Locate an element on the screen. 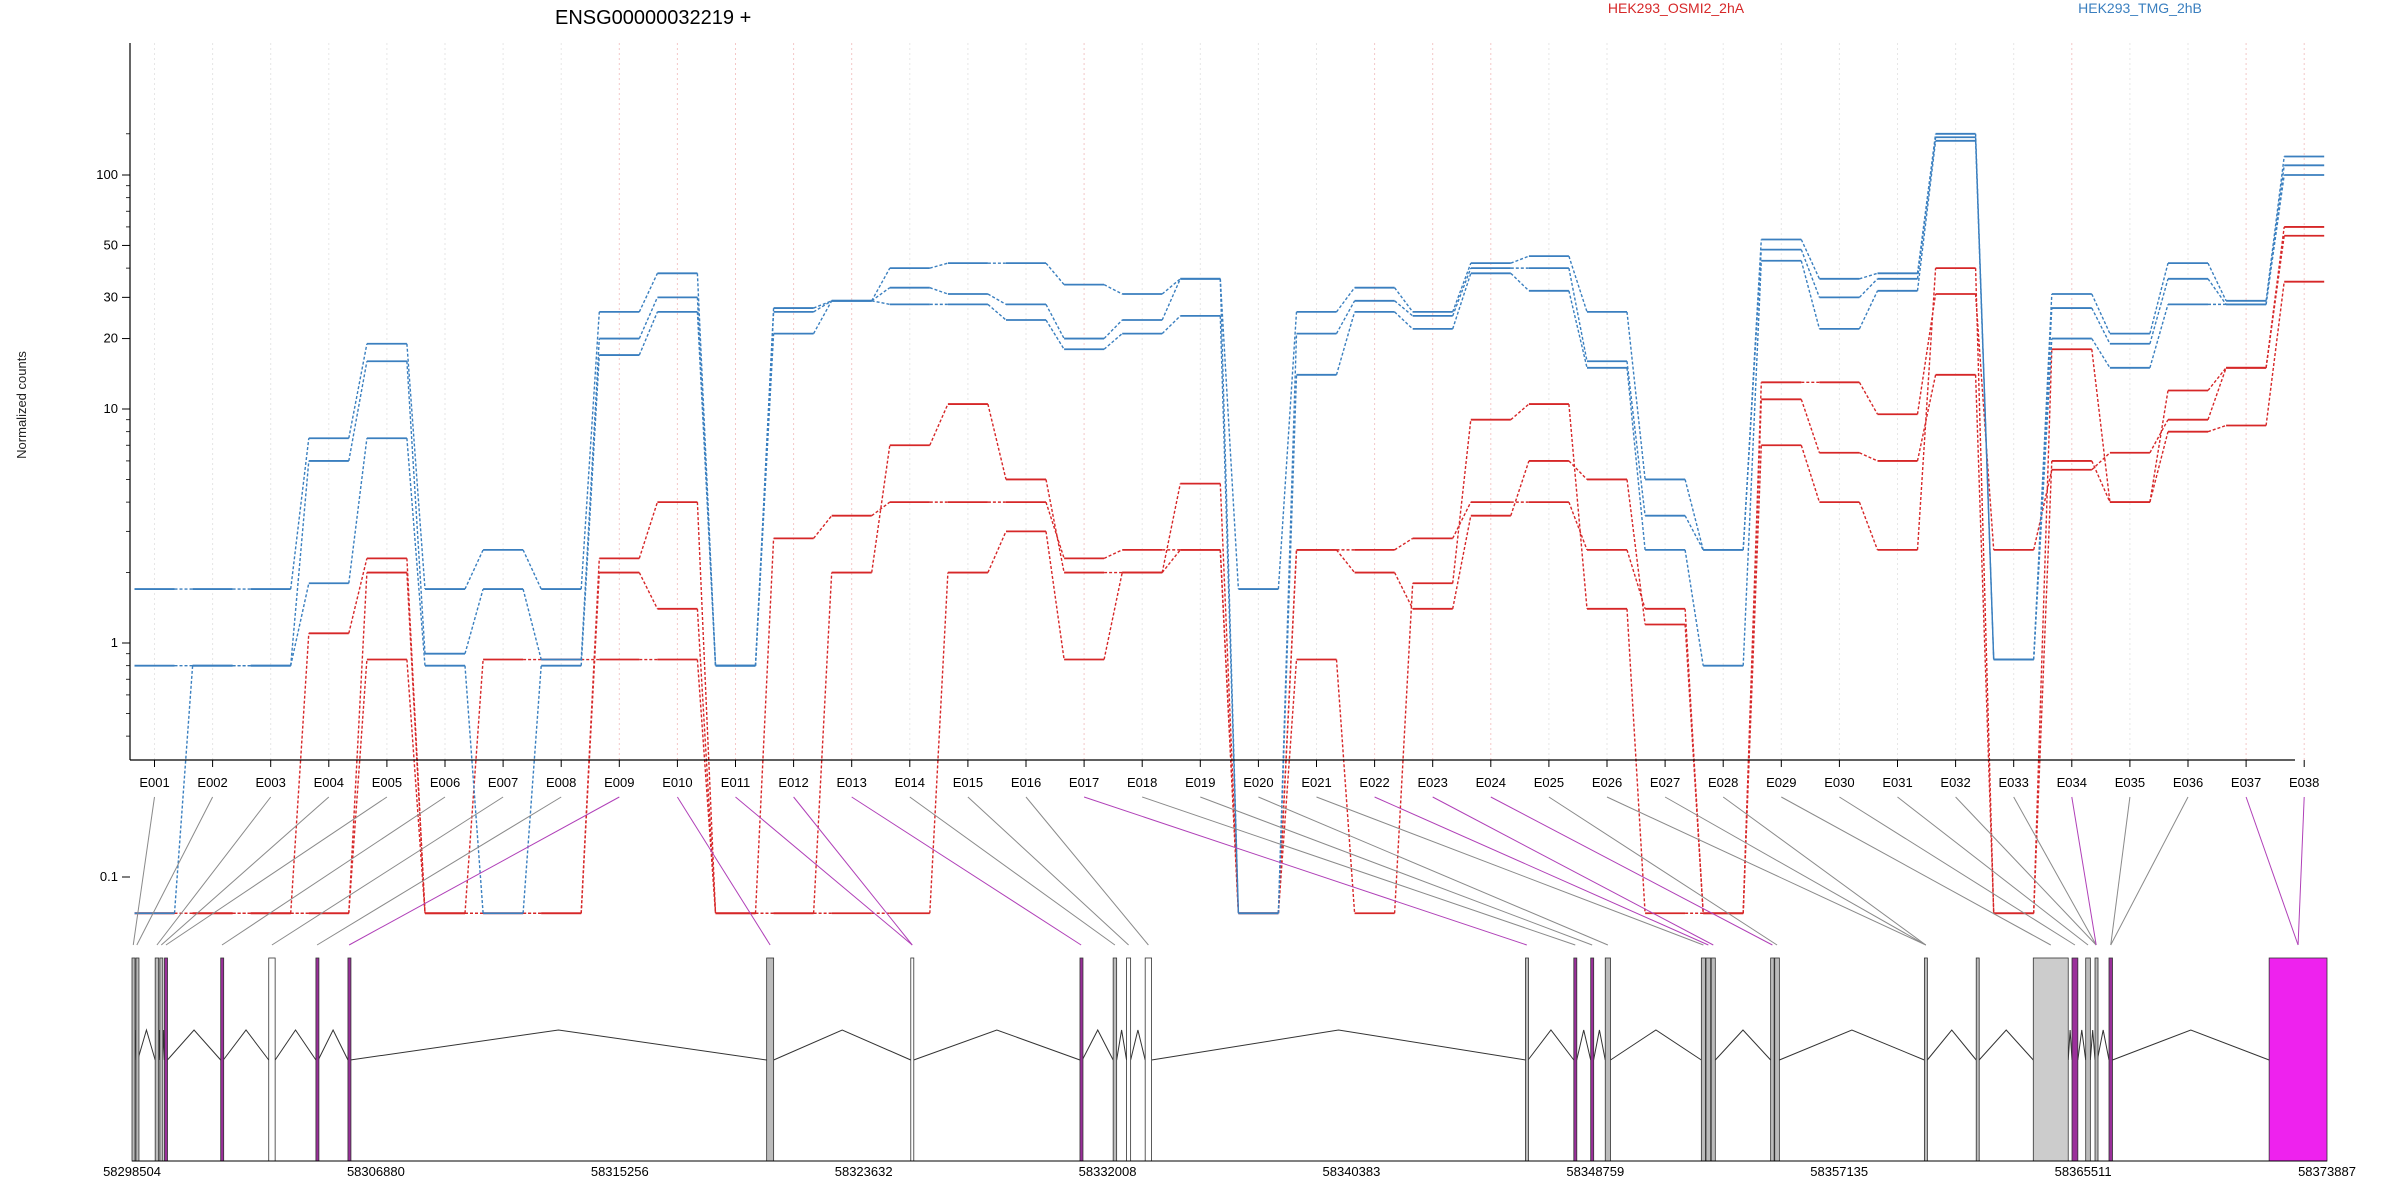  x-tick-label: E036 is located at coordinates (2188, 782).